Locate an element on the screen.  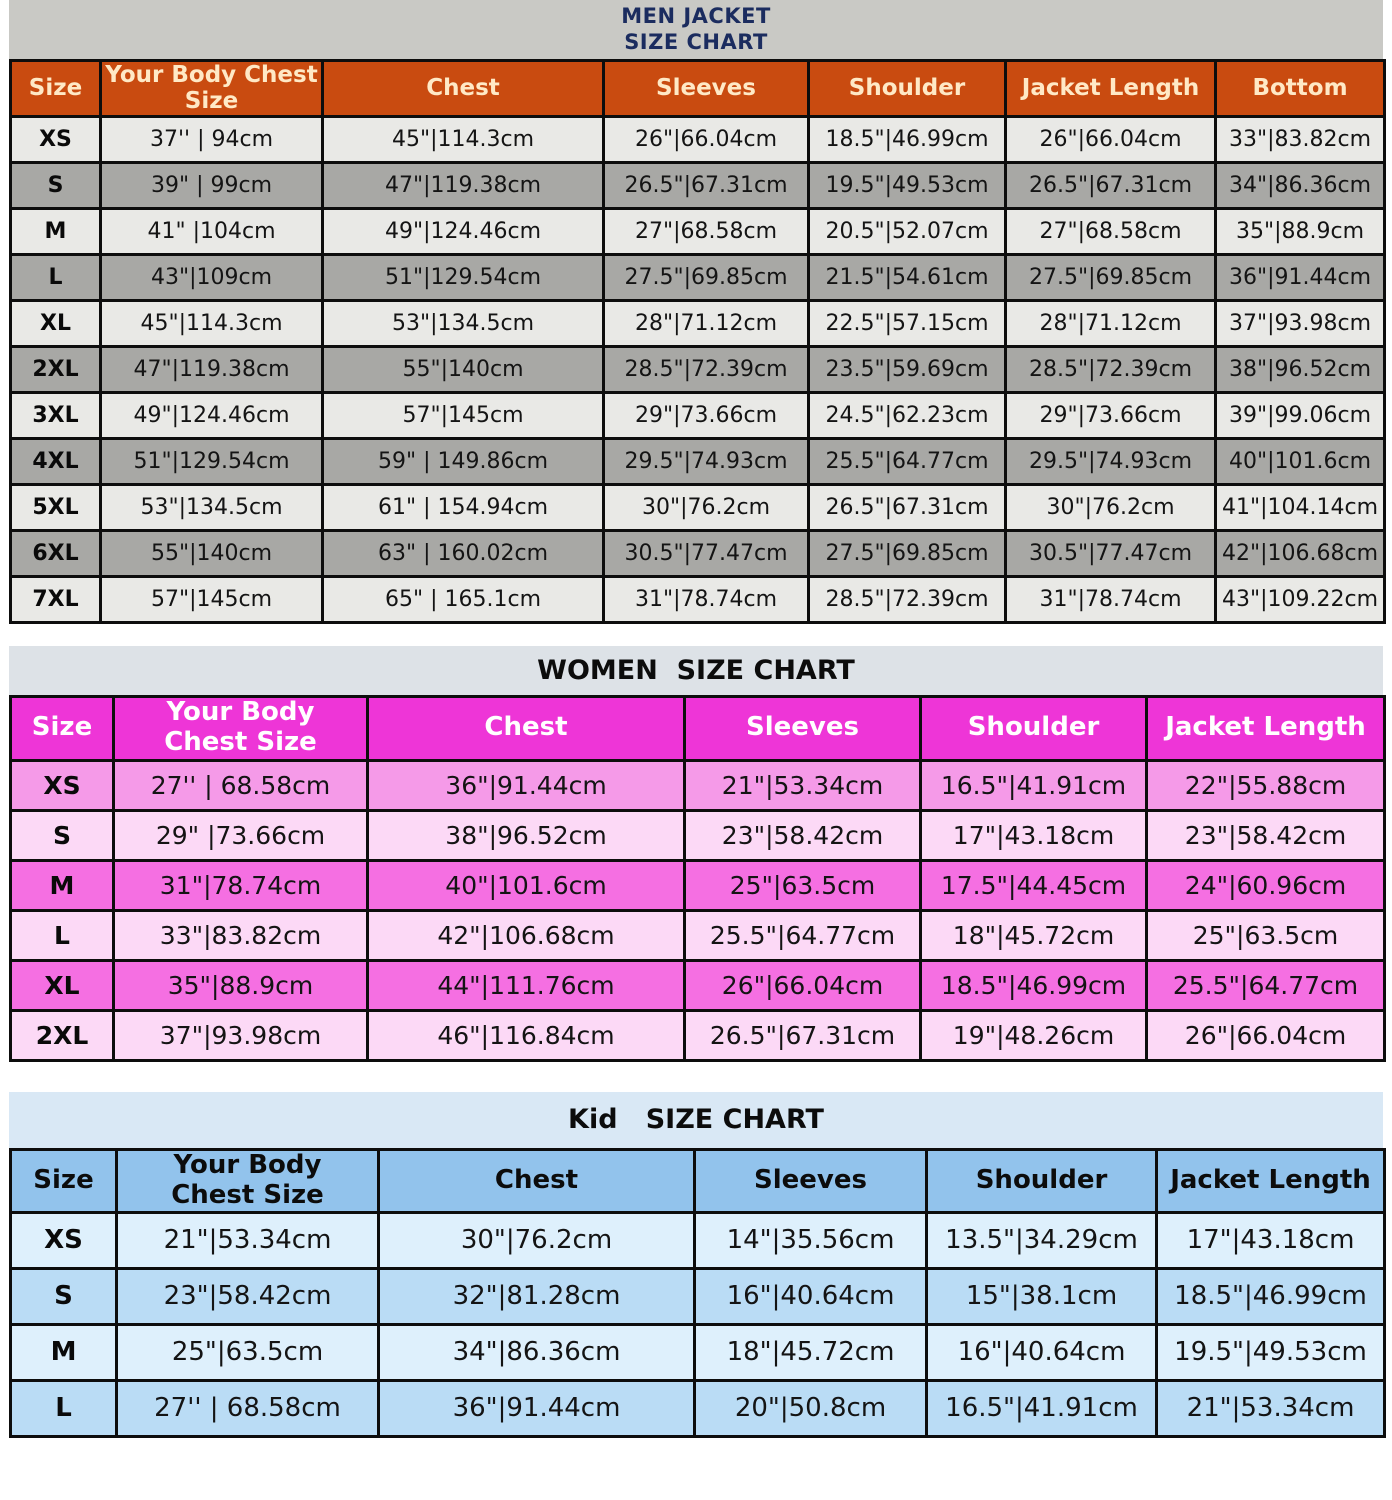
jacket-length-cell: 28"|71.12cm is located at coordinates (1110, 323).